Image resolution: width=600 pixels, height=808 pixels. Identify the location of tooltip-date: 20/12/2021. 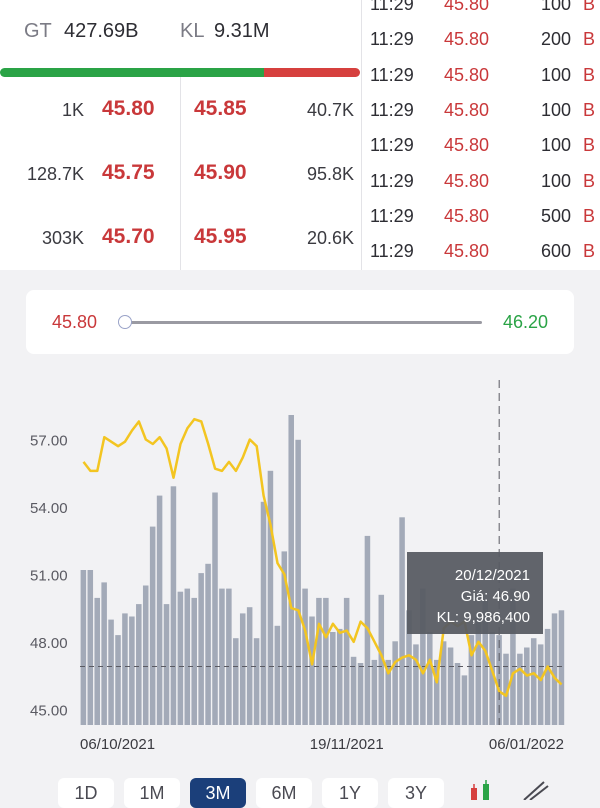
(492, 575).